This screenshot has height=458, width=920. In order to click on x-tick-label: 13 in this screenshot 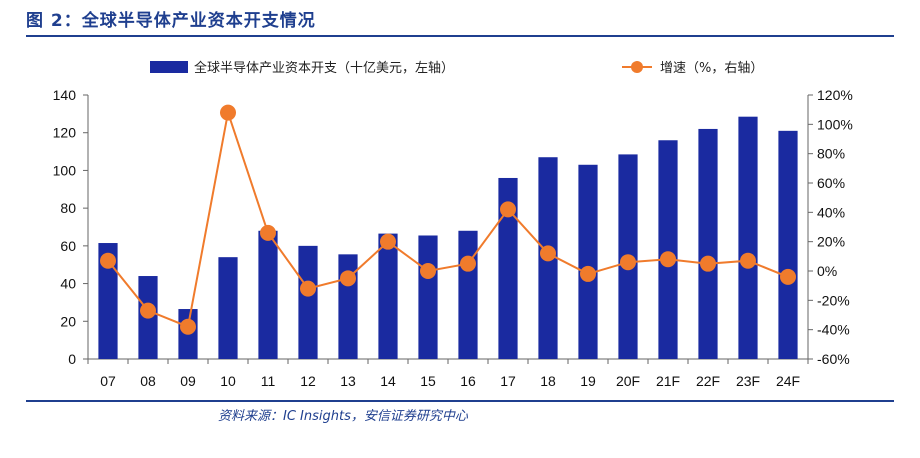, I will do `click(348, 381)`.